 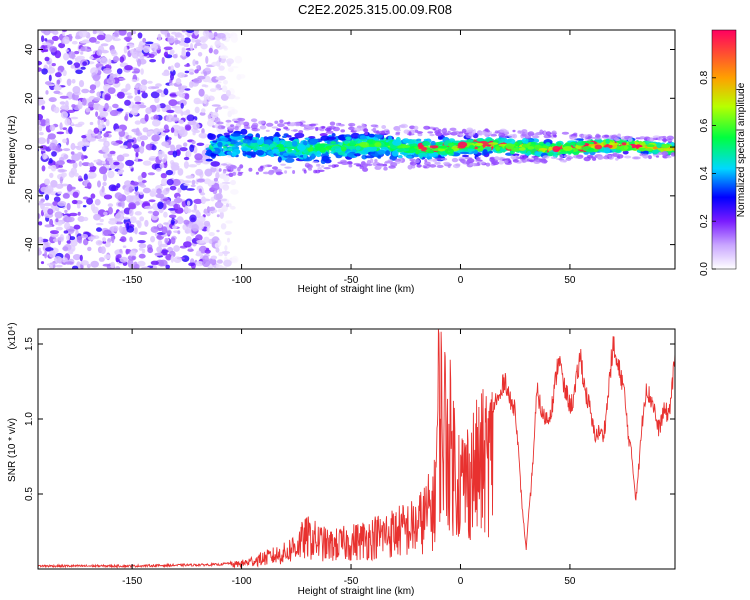 I want to click on colorbar-label: Normalized spectral amplitude, so click(x=741, y=149).